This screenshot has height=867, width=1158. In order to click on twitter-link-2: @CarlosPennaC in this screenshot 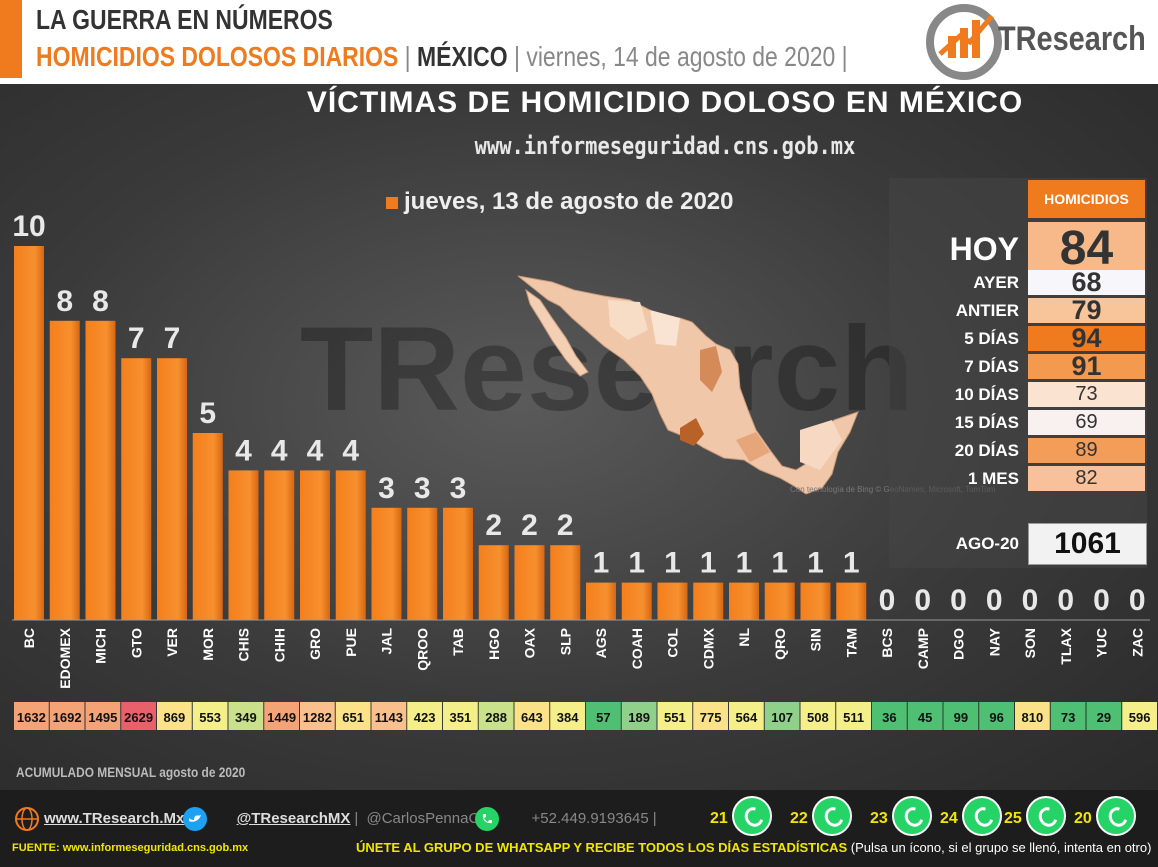, I will do `click(423, 818)`.